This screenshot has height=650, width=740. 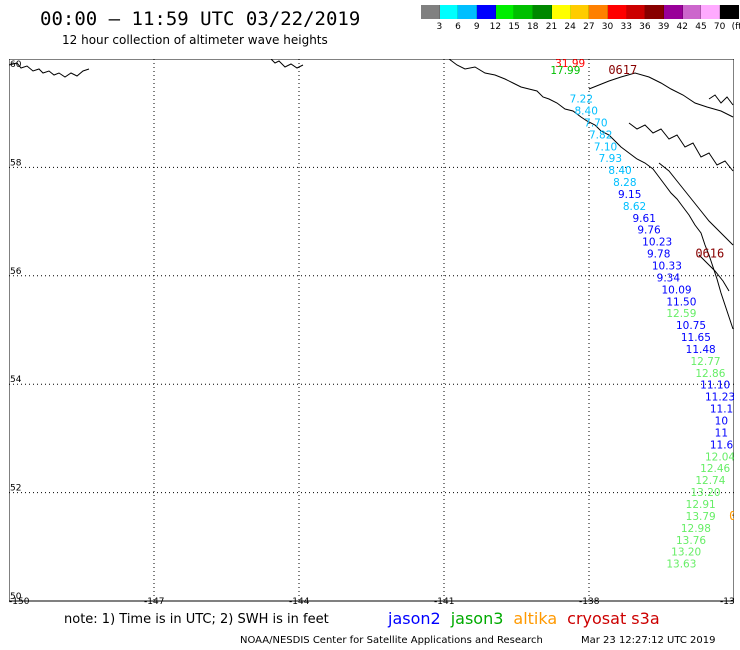 What do you see at coordinates (681, 147) in the screenshot?
I see `coastline-fjords` at bounding box center [681, 147].